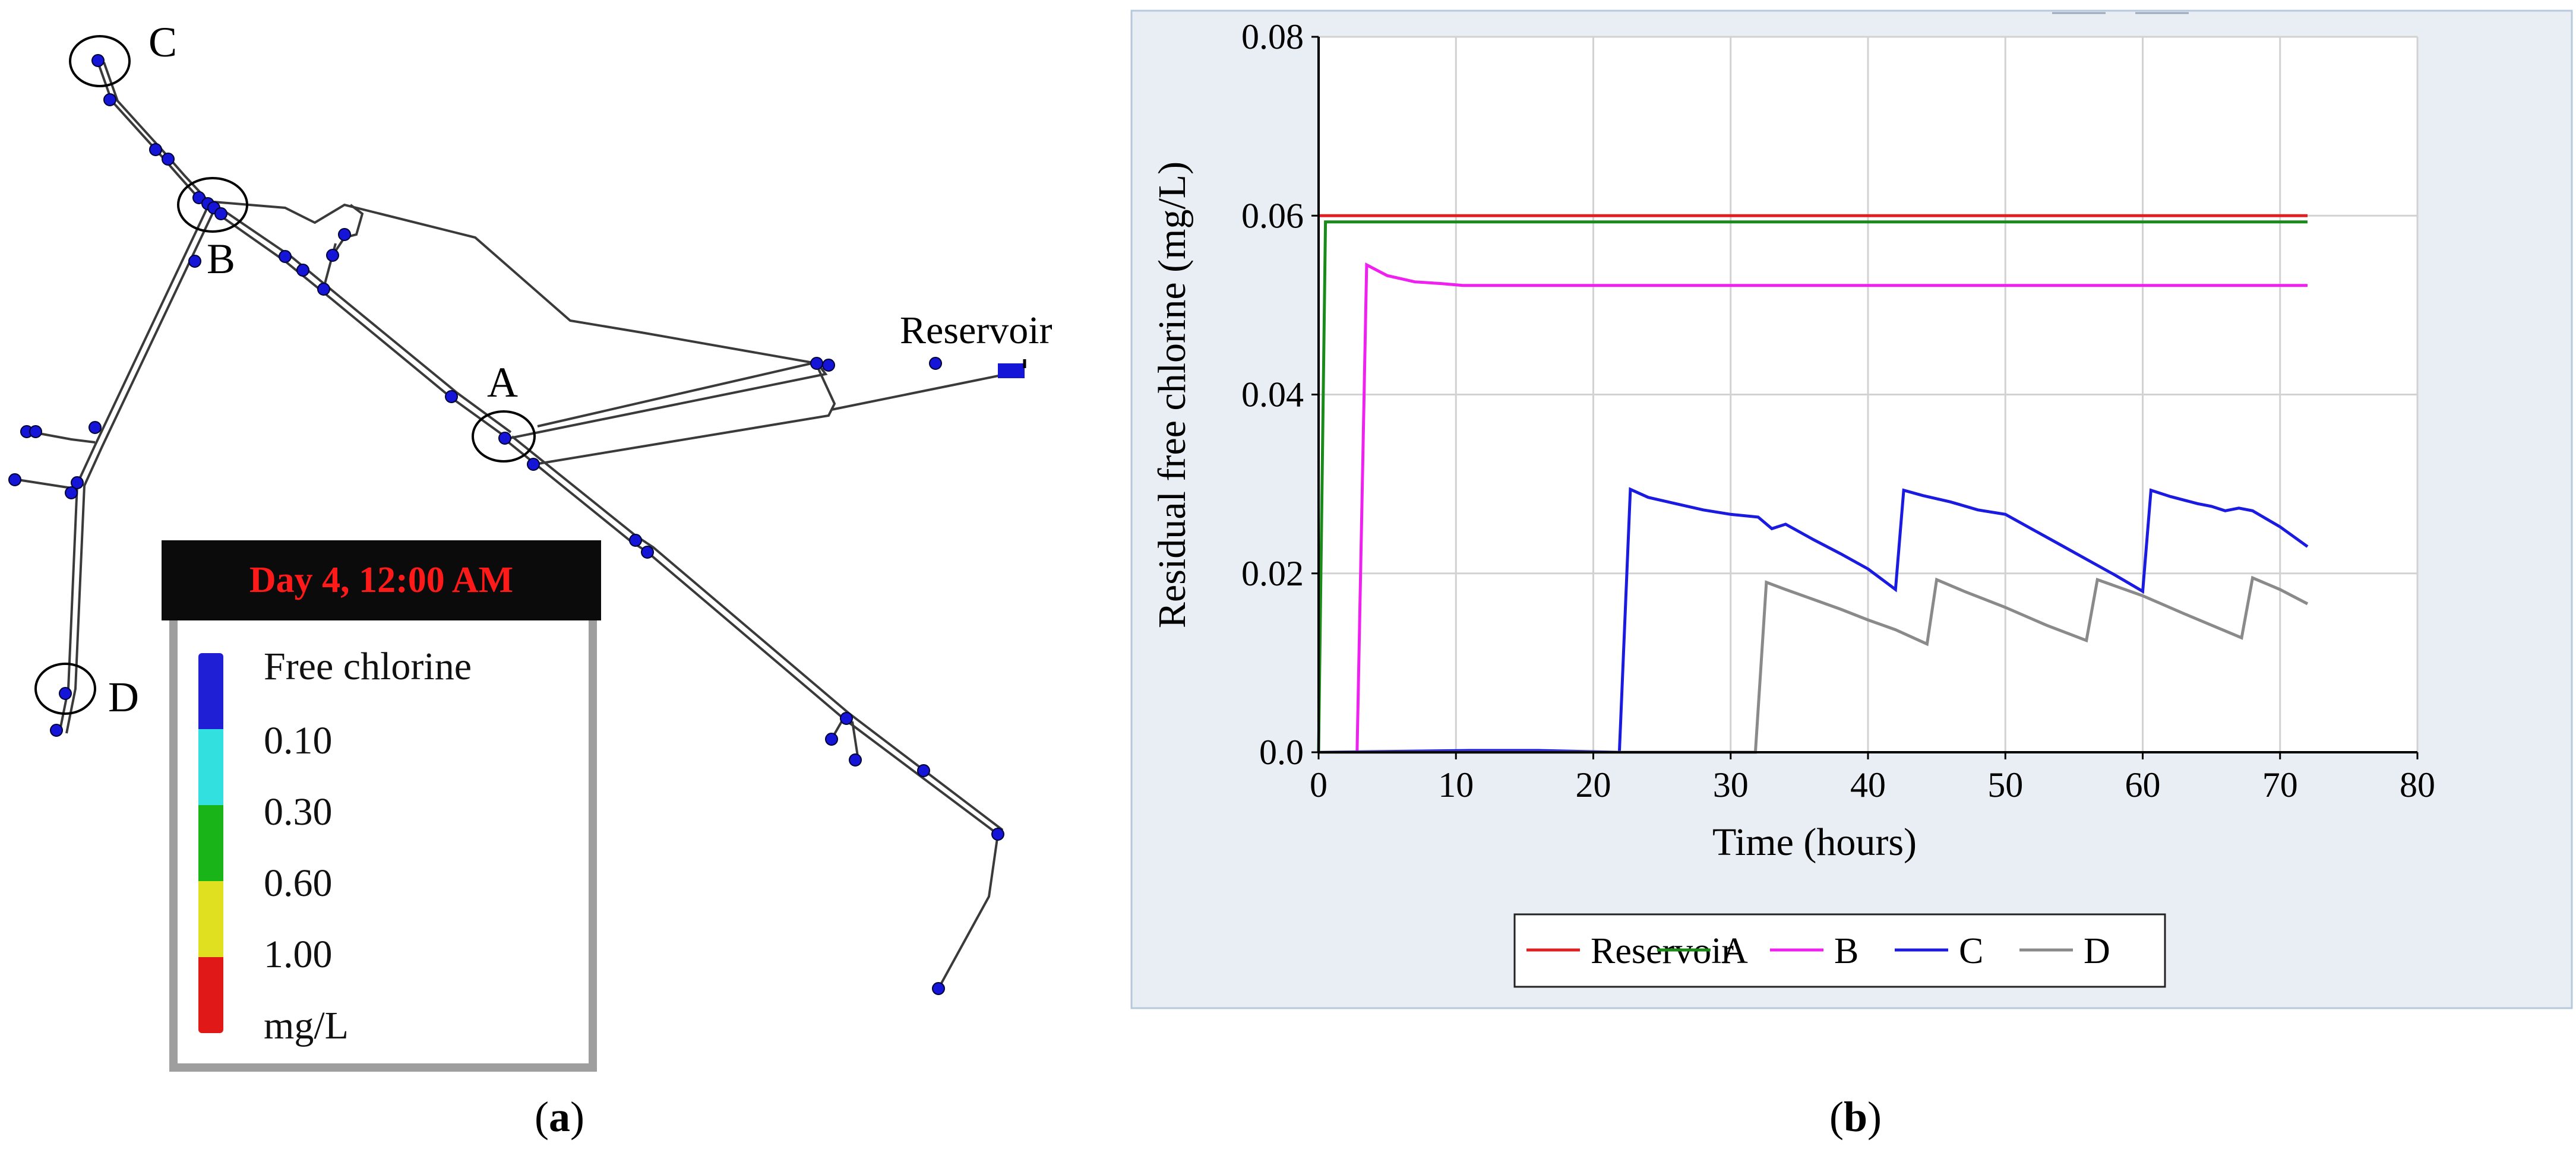 Image resolution: width=2576 pixels, height=1156 pixels. Describe the element at coordinates (1868, 785) in the screenshot. I see `x-tick-label: 40` at that location.